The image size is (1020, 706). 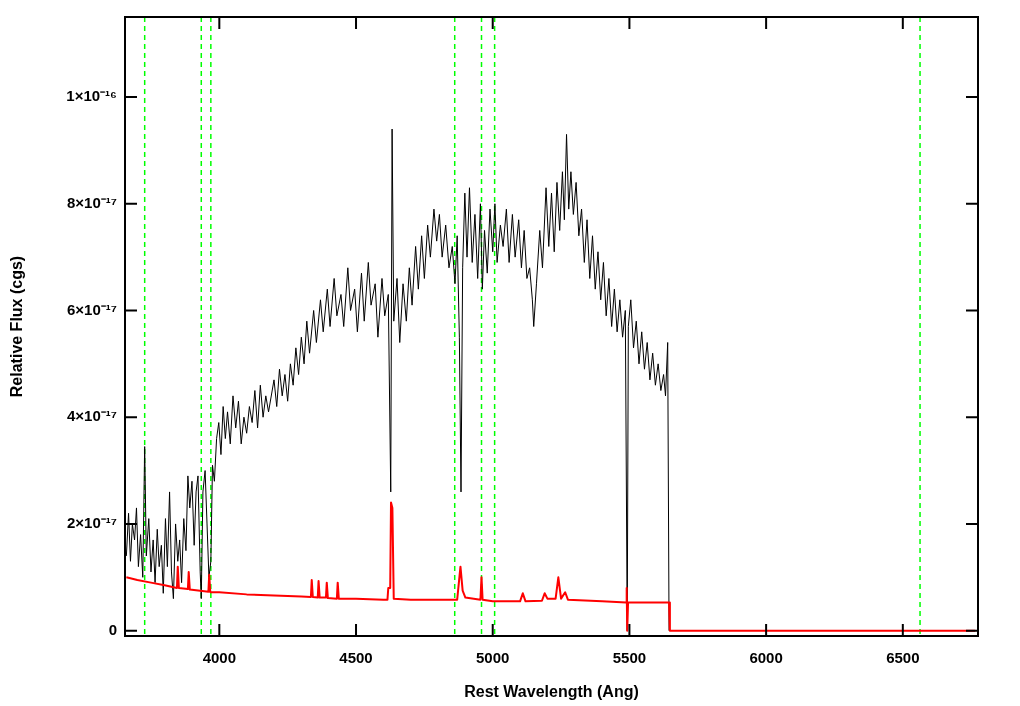 What do you see at coordinates (112, 629) in the screenshot?
I see `y-tick-label: 0` at bounding box center [112, 629].